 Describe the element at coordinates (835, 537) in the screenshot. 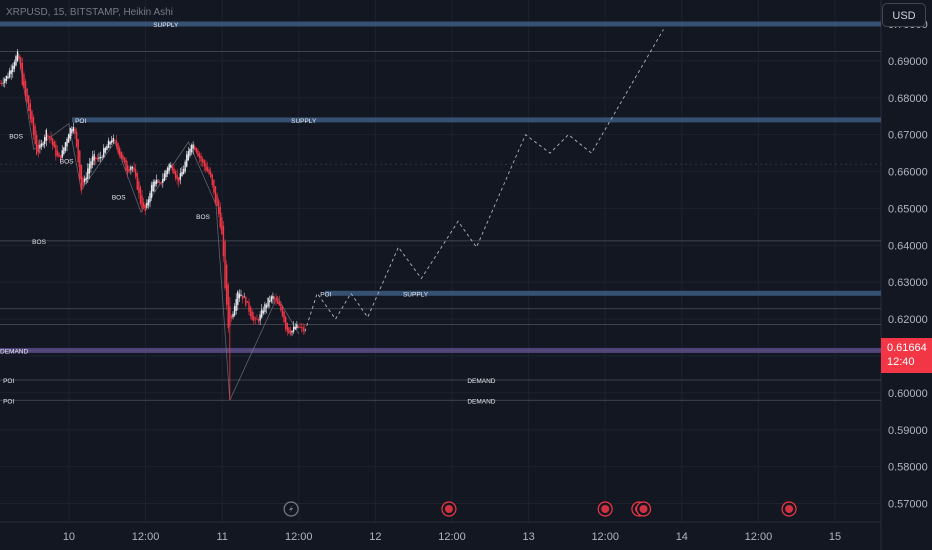

I see `x-tick-label: 15` at that location.